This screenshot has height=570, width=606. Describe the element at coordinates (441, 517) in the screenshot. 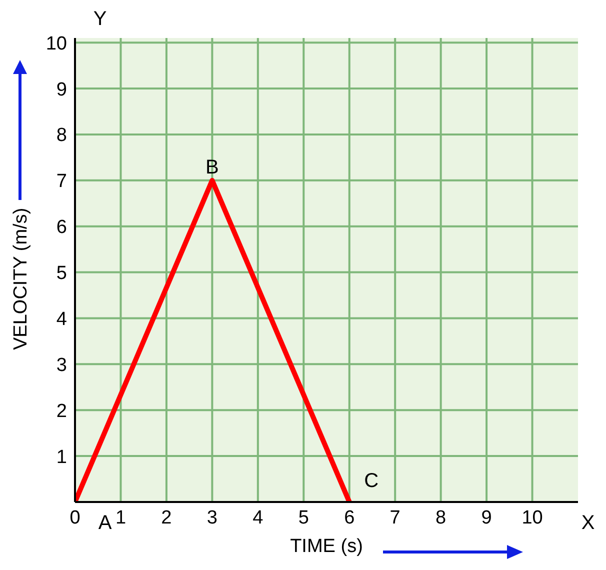

I see `x-tick-label: 8` at that location.